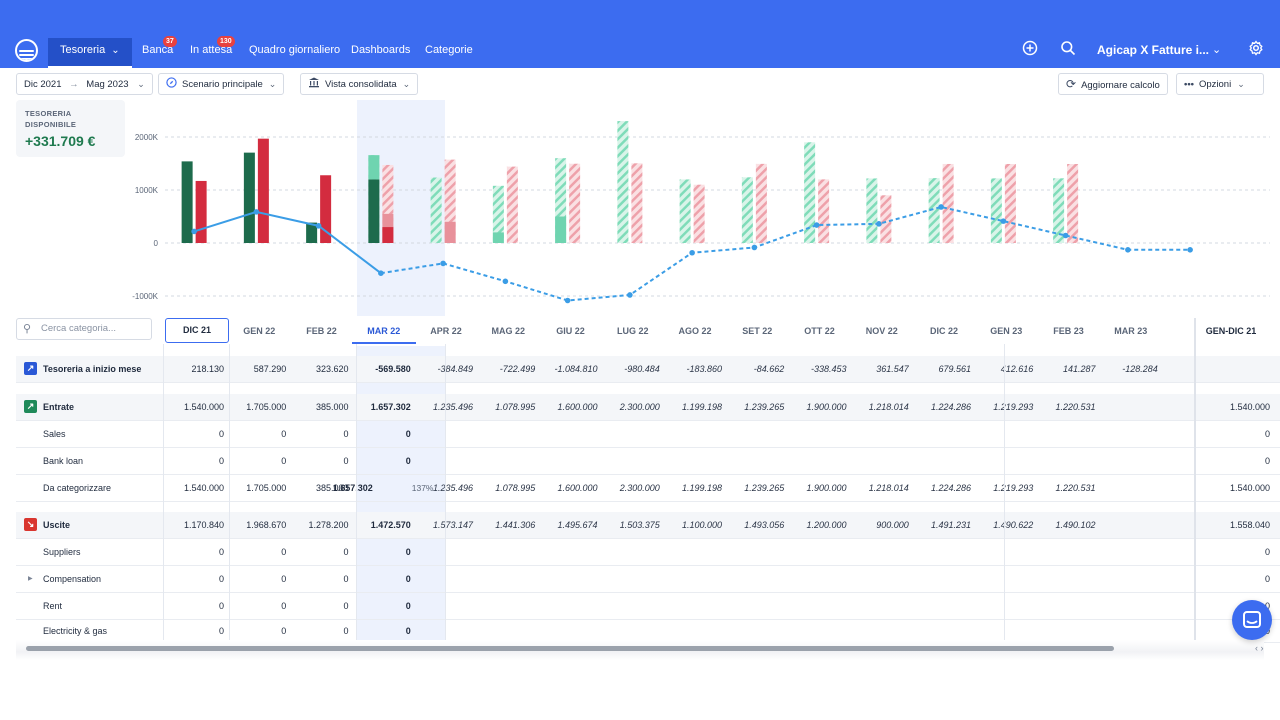 Image resolution: width=1280 pixels, height=720 pixels. I want to click on scroll-arrows-icon: ‹ ›, so click(1259, 648).